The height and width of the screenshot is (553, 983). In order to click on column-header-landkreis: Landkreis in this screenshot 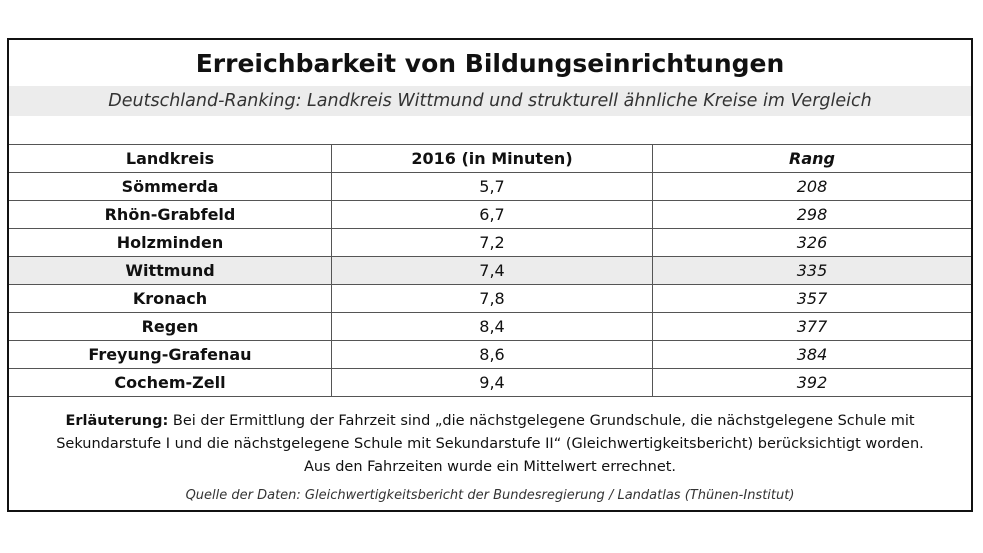, I will do `click(170, 158)`.